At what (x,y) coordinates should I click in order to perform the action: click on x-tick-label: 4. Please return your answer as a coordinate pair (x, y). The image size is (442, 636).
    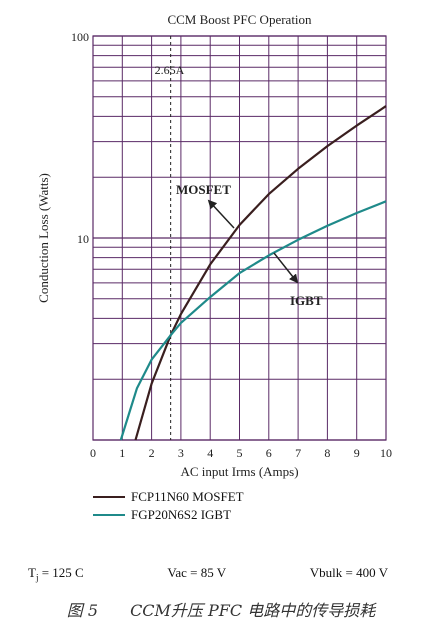
    Looking at the image, I should click on (210, 453).